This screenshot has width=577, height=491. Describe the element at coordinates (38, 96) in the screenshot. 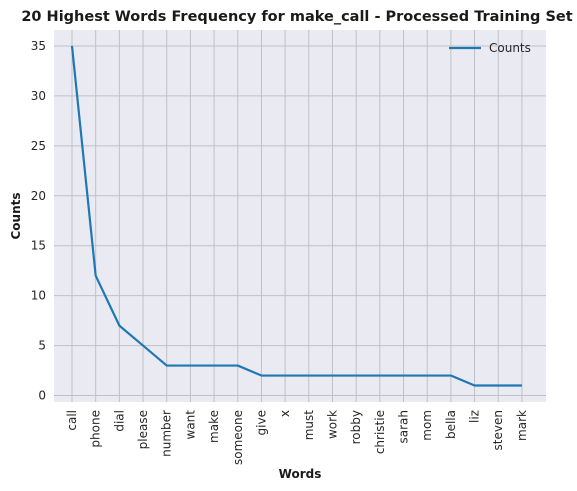

I see `y-tick-label-30: 30` at that location.